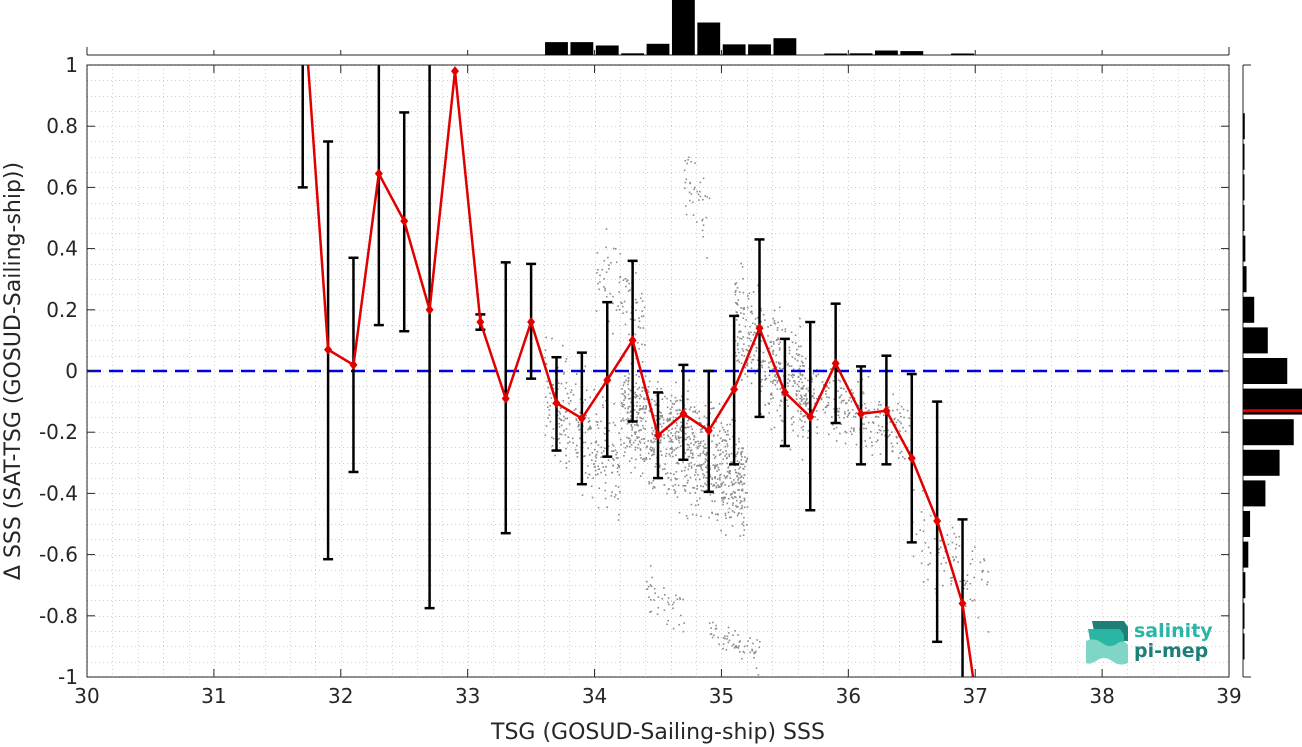 This screenshot has width=1302, height=747. I want to click on top-hist-bar, so click(582, 48).